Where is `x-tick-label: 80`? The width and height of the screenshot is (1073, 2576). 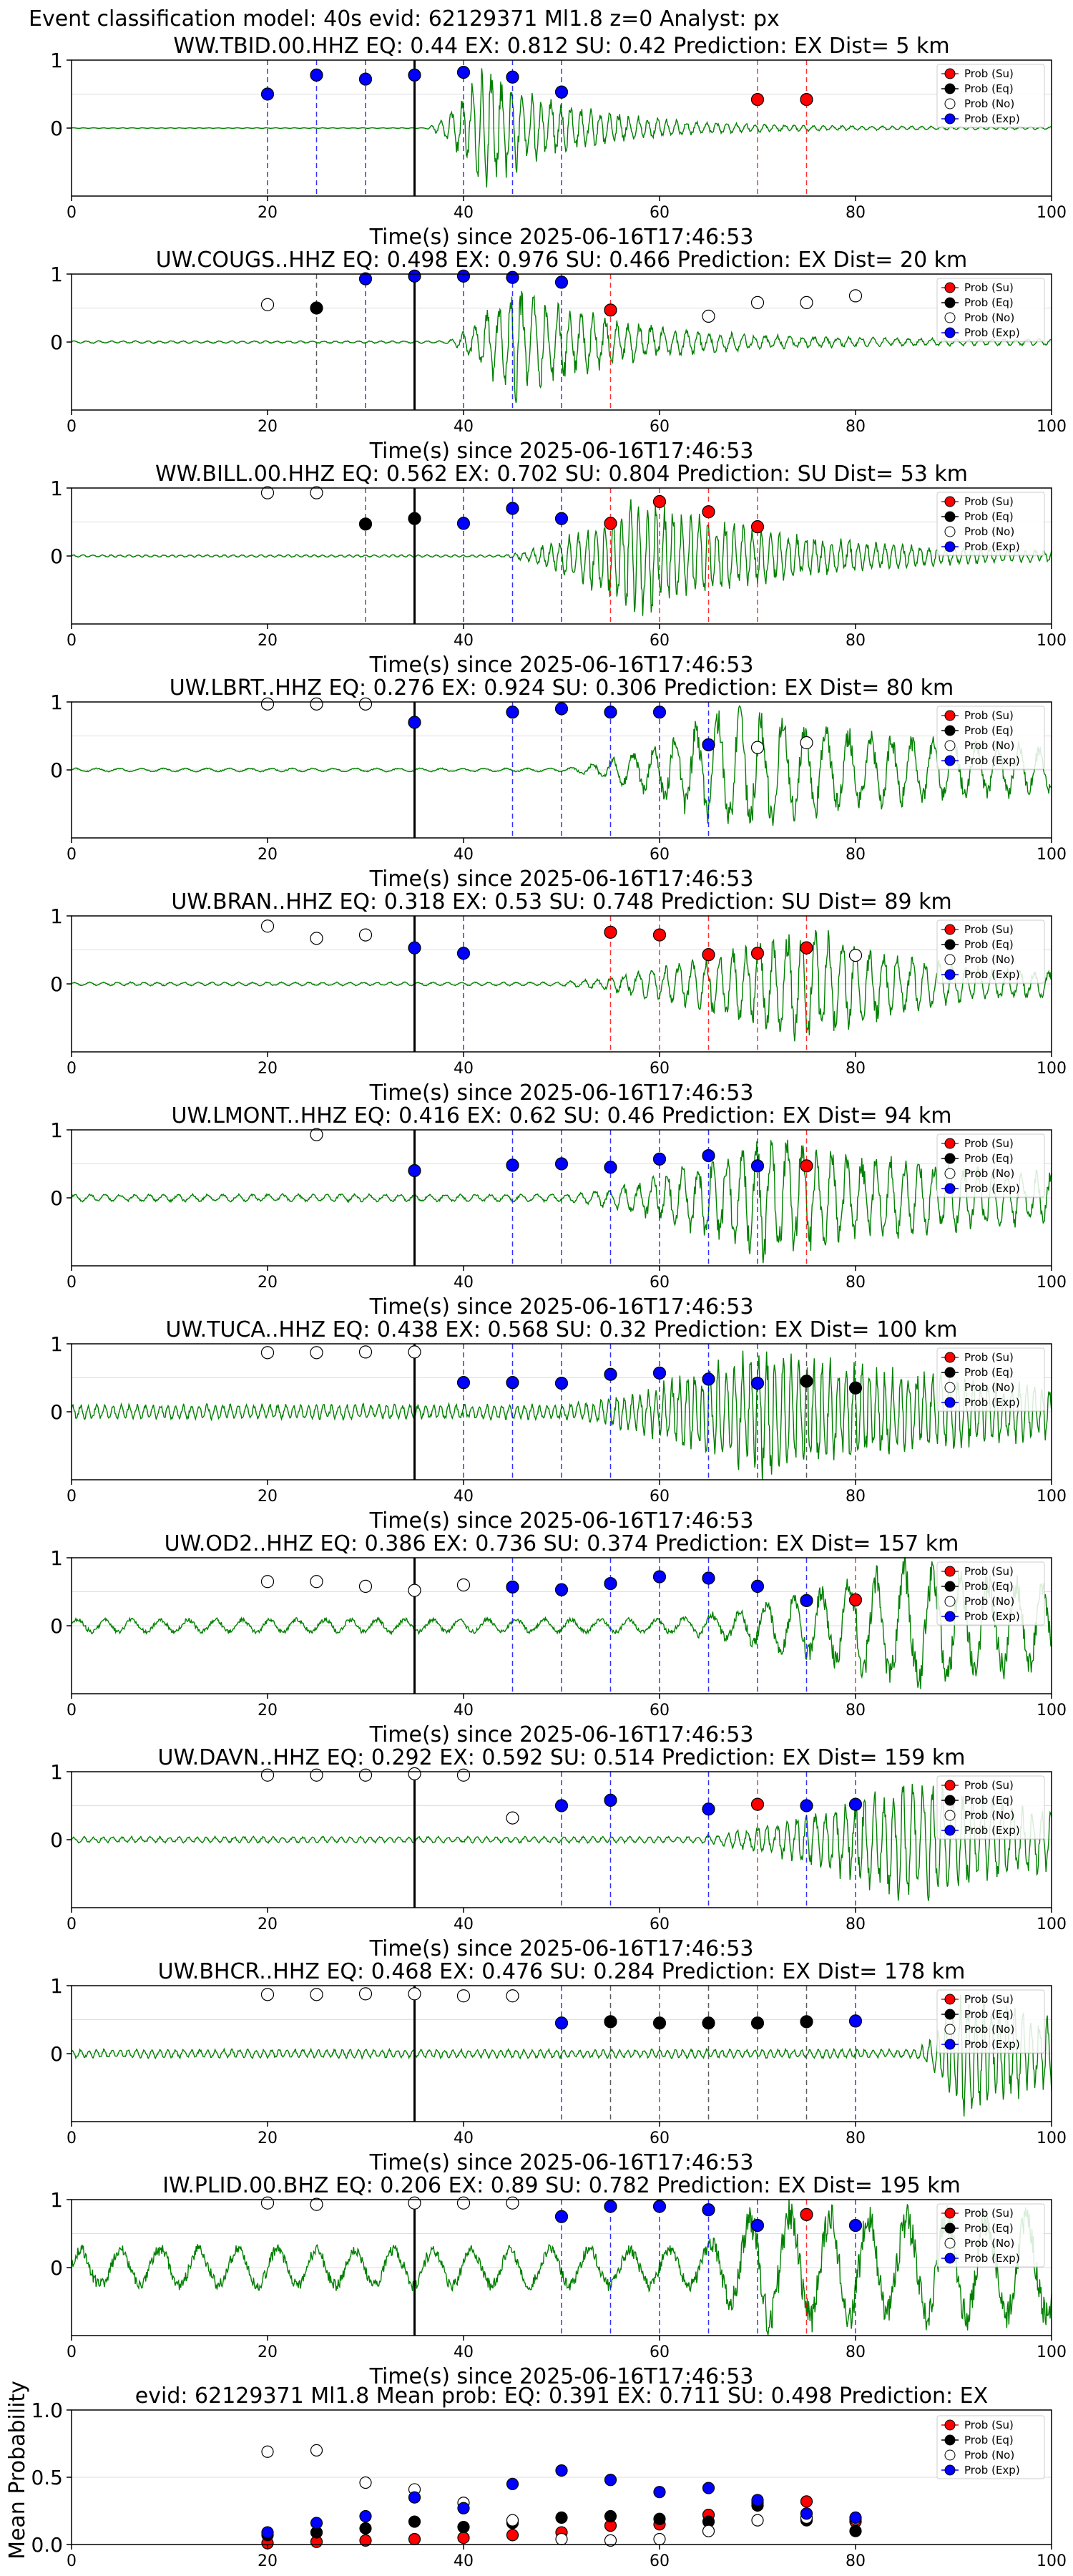 x-tick-label: 80 is located at coordinates (856, 855).